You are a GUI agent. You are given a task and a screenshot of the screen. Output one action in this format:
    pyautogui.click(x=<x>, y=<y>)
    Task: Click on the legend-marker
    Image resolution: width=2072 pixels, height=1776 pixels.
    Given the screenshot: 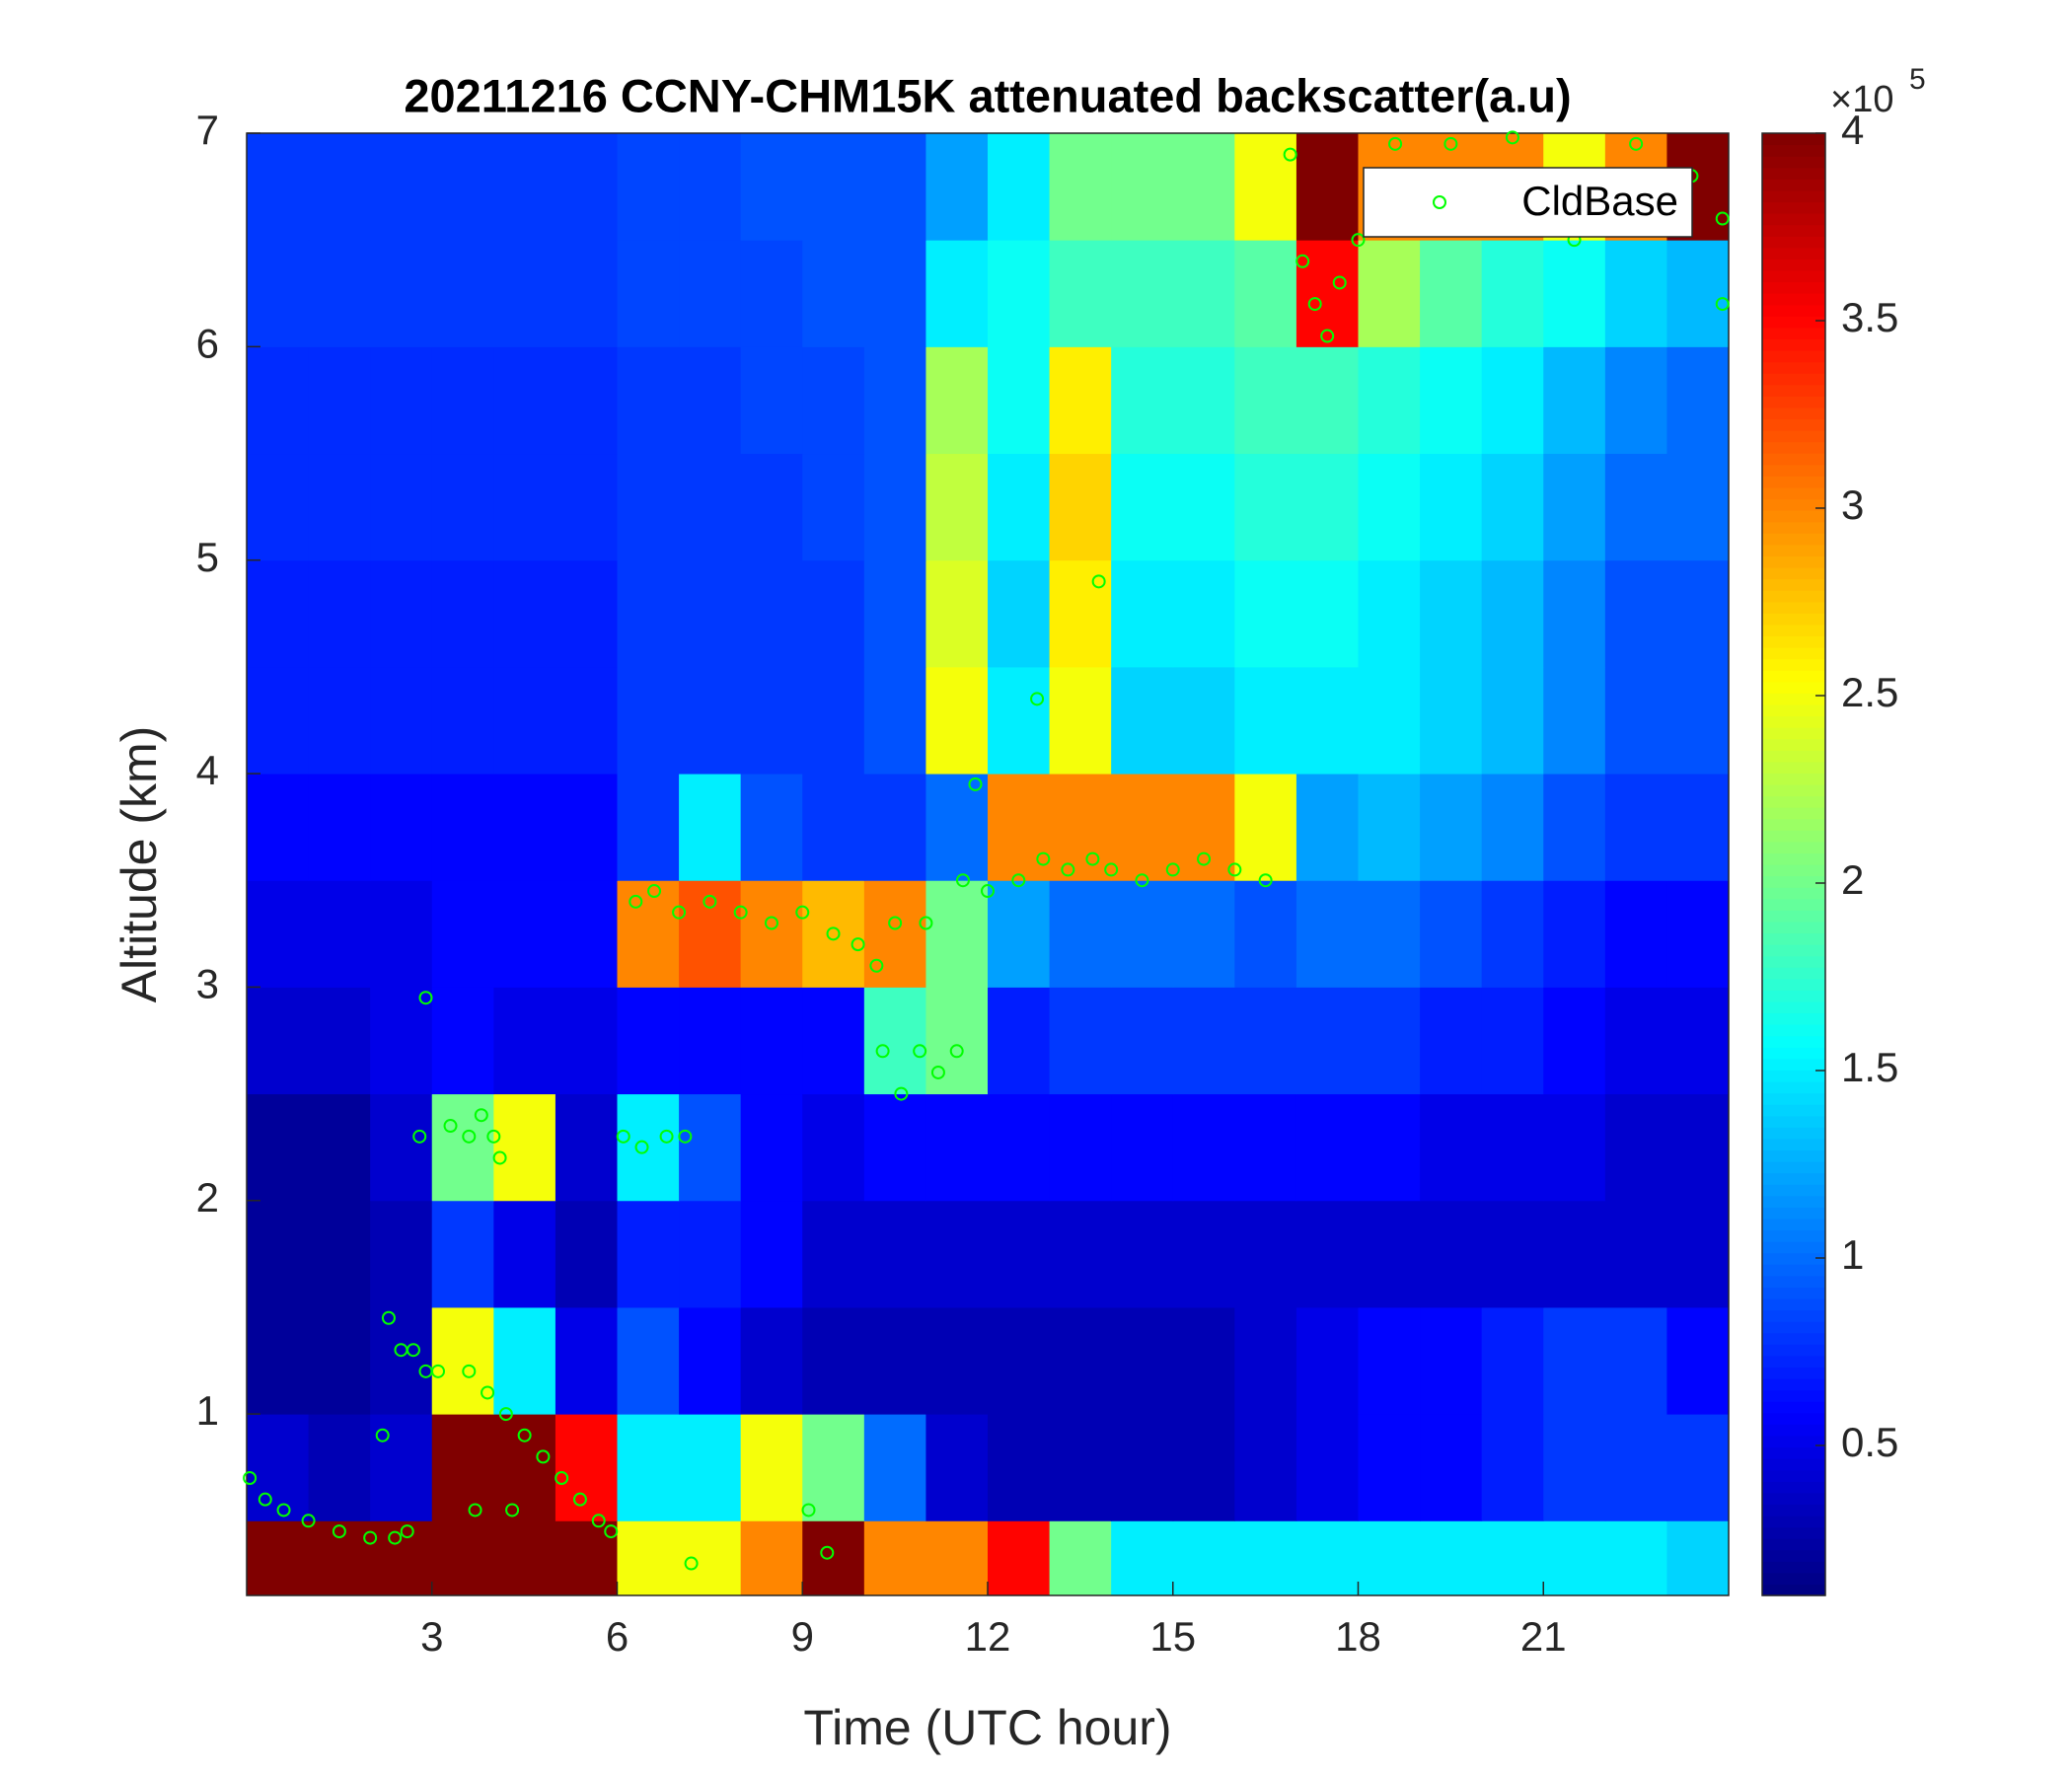 What is the action you would take?
    pyautogui.click(x=1440, y=202)
    